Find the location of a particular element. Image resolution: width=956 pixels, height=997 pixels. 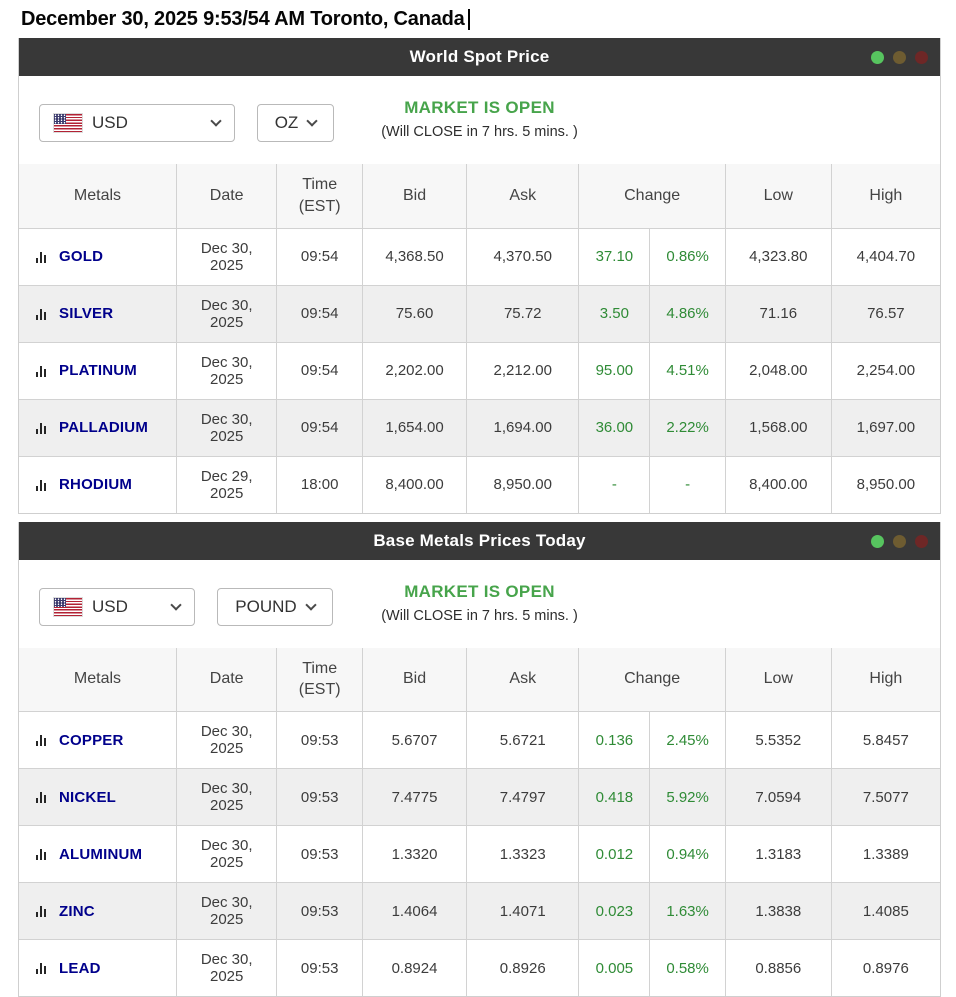

change-pct-cell: 0.86% is located at coordinates (688, 256).